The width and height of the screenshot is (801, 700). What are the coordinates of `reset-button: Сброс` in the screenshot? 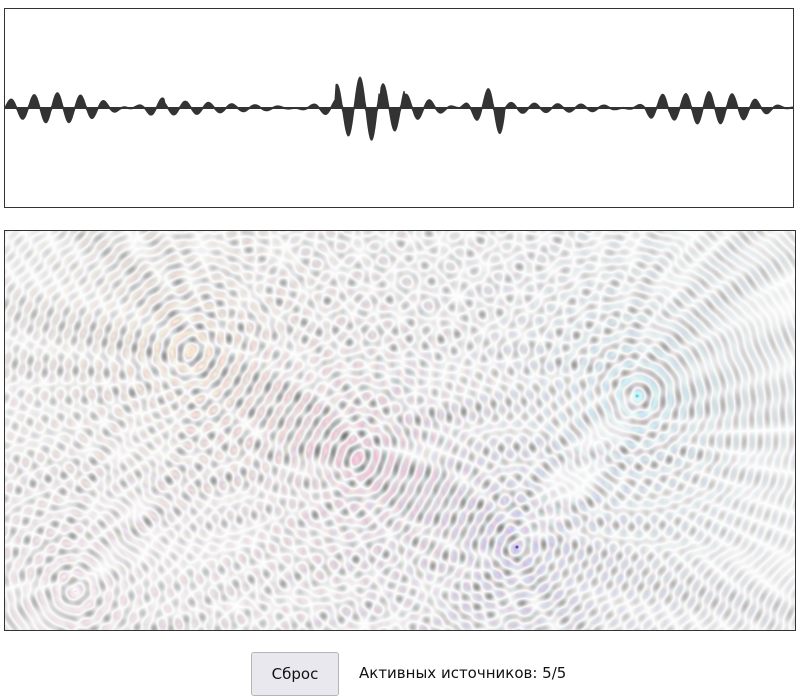 It's located at (295, 674).